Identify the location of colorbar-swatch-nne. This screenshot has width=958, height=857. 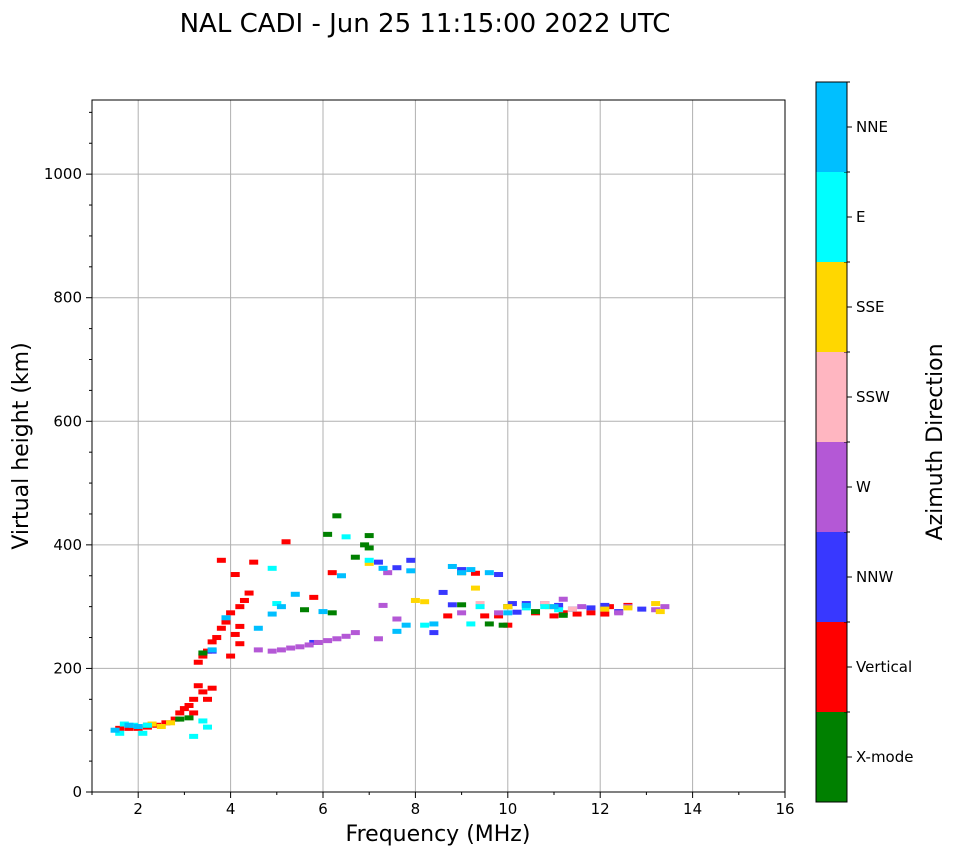
(831, 127).